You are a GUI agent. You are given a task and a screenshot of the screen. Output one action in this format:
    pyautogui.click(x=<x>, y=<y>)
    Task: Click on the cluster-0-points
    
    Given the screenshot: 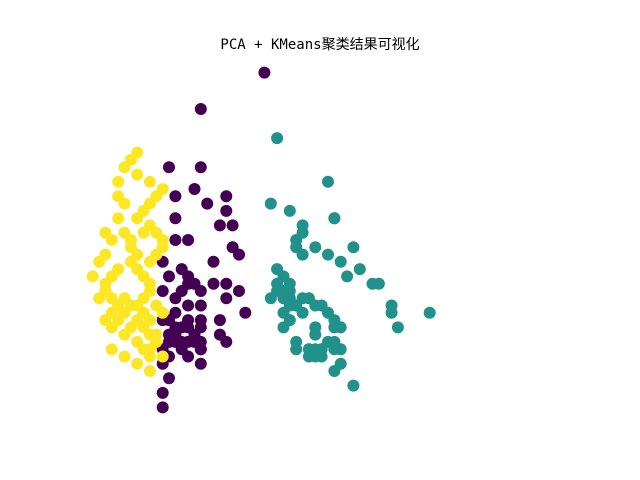 What is the action you would take?
    pyautogui.click(x=213, y=240)
    